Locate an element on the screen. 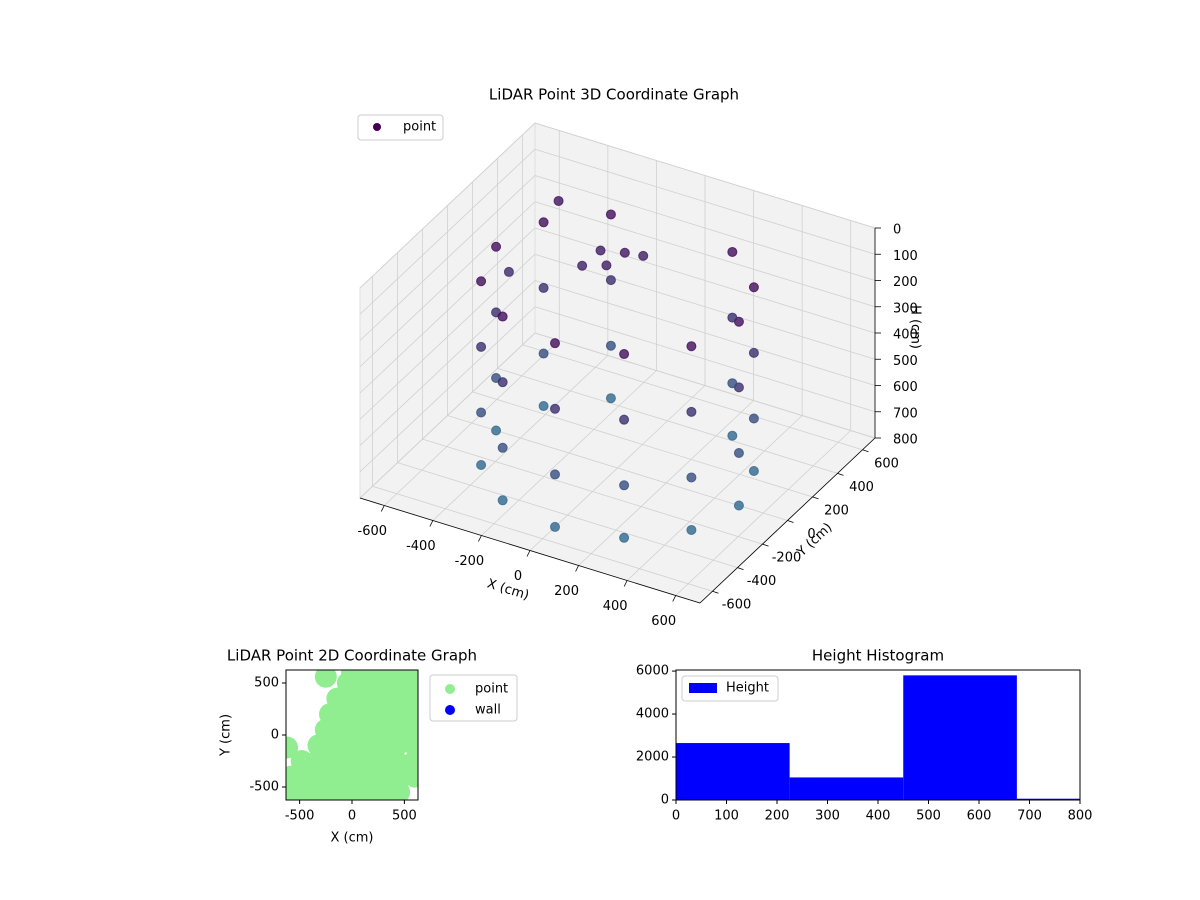 This screenshot has width=1200, height=900. z-tick-label: 200 is located at coordinates (905, 282).